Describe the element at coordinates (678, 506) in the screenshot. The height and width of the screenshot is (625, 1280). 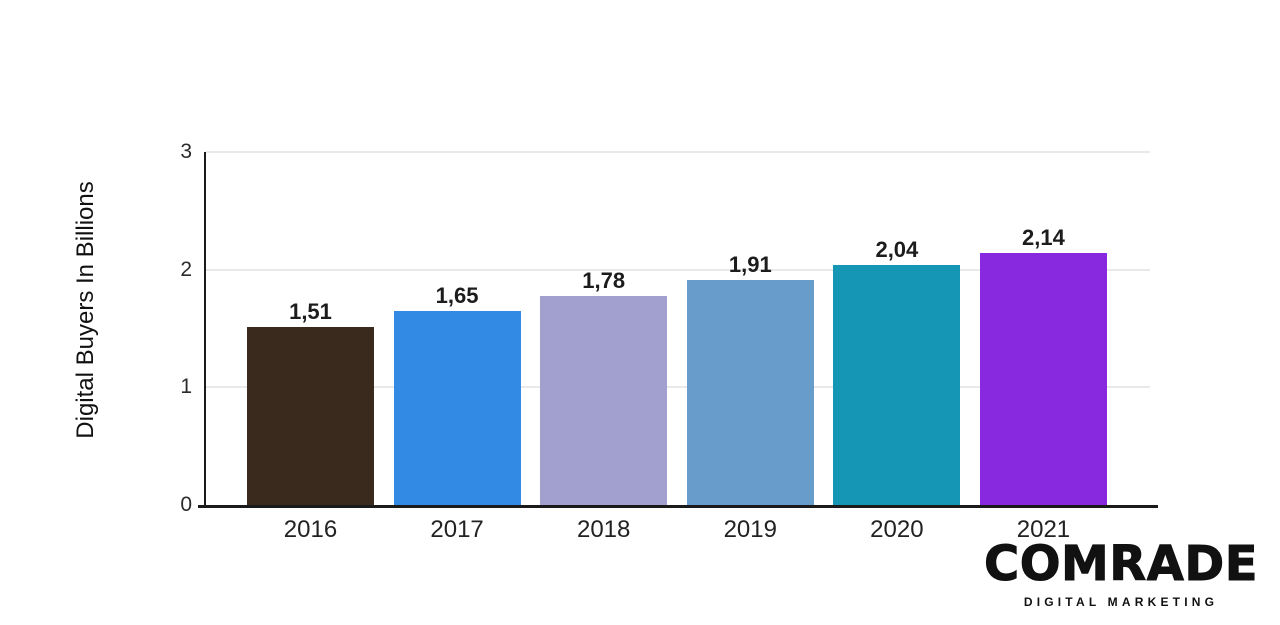
I see `x-axis-line` at that location.